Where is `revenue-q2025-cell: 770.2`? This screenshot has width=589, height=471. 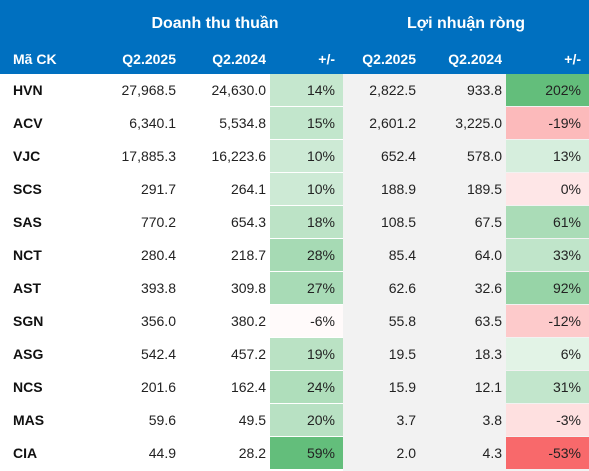
revenue-q2025-cell: 770.2 is located at coordinates (158, 222).